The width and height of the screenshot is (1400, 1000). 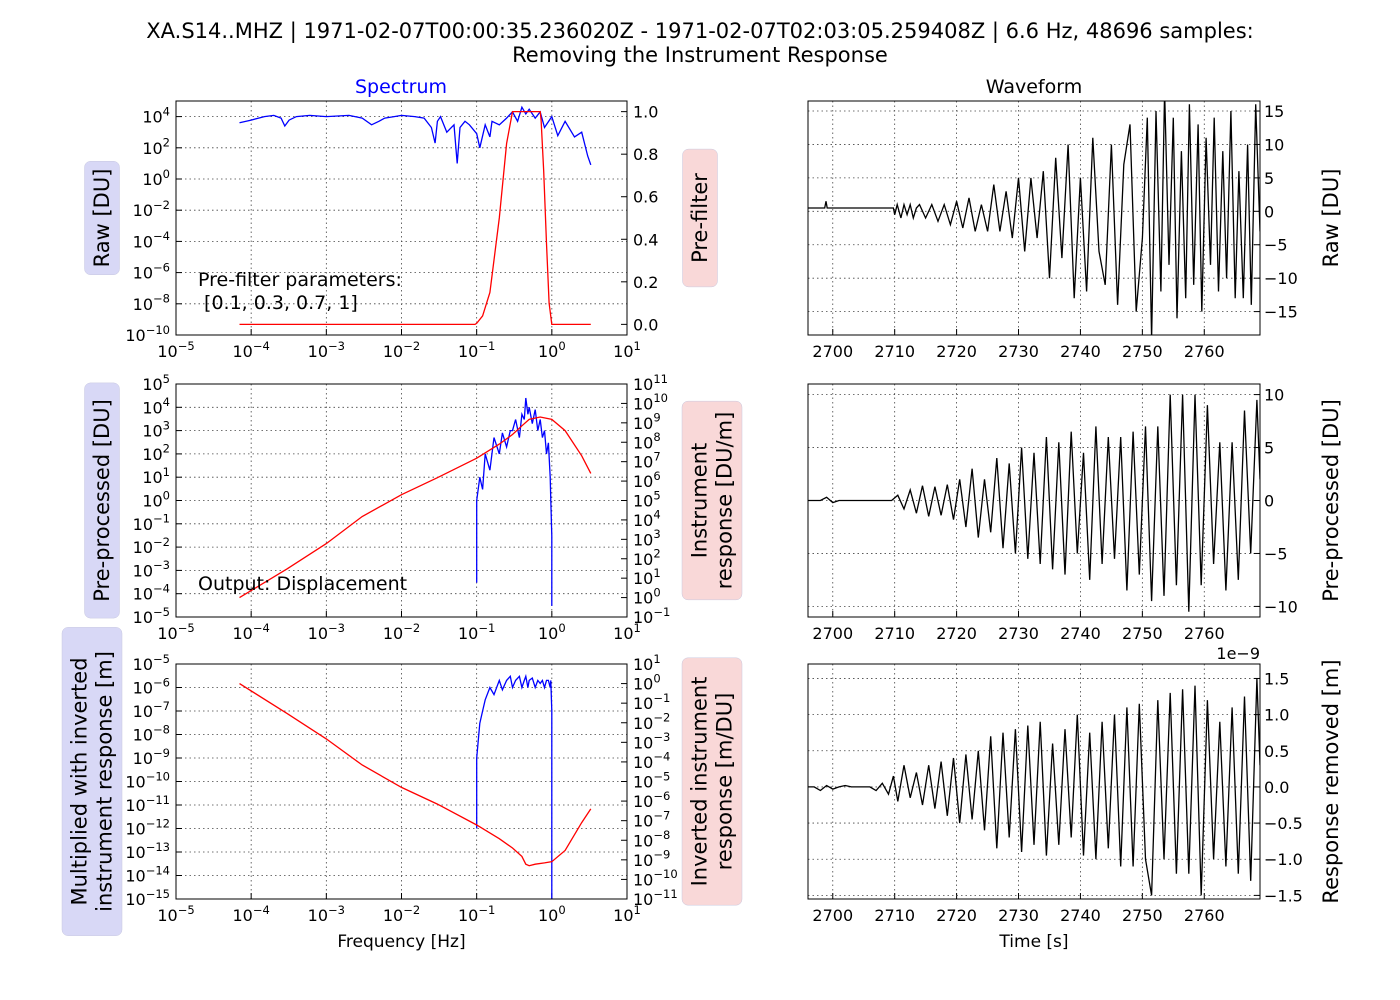 I want to click on y-tick-label: 10⁻⁶, so click(x=151, y=271).